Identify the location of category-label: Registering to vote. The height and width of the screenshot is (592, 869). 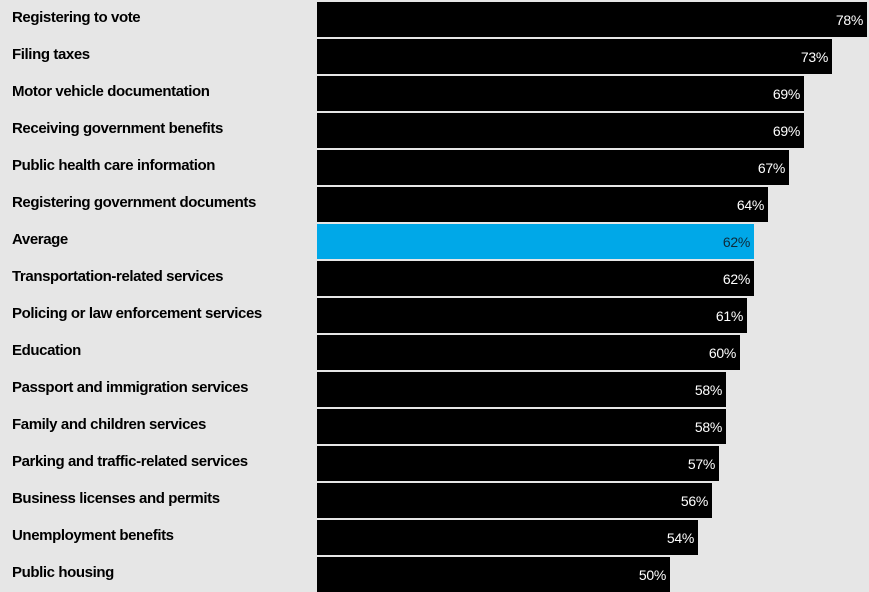
(76, 17).